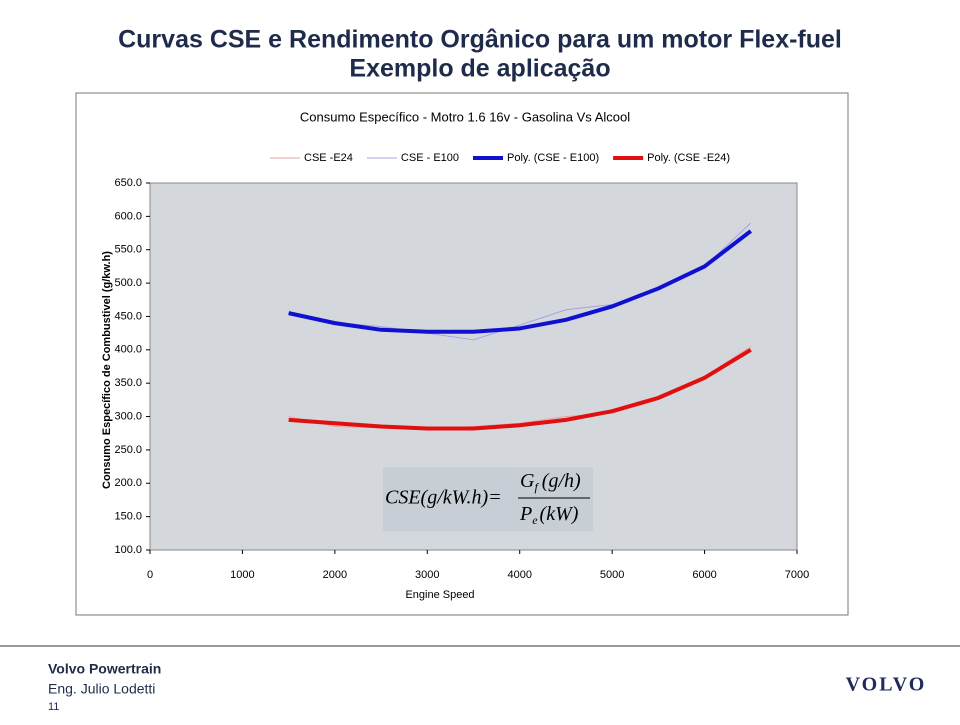 The width and height of the screenshot is (960, 725). What do you see at coordinates (128, 316) in the screenshot?
I see `y-tick-label: 450.0` at bounding box center [128, 316].